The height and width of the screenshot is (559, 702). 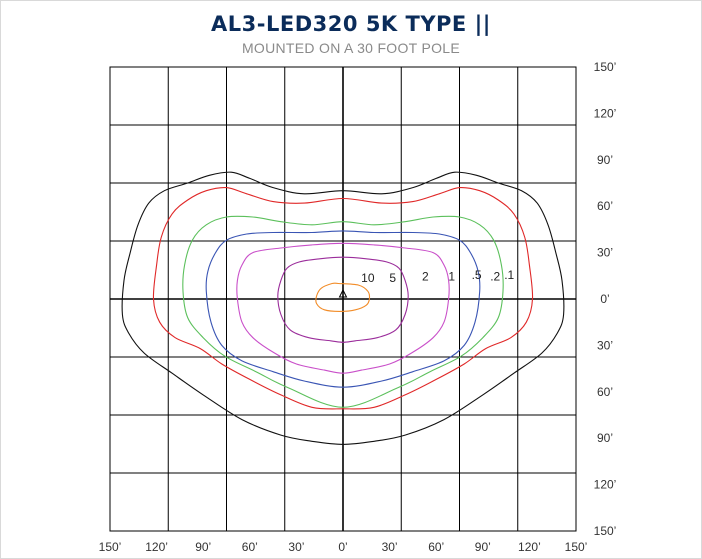 What do you see at coordinates (342, 547) in the screenshot?
I see `x-tick-label: 0’` at bounding box center [342, 547].